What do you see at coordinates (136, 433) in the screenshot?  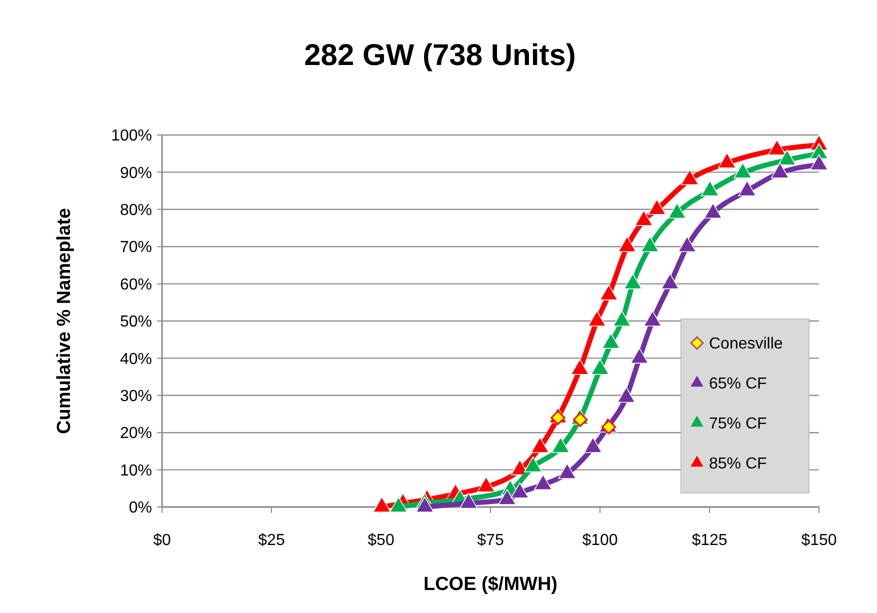 I see `y-tick-label: 20%` at bounding box center [136, 433].